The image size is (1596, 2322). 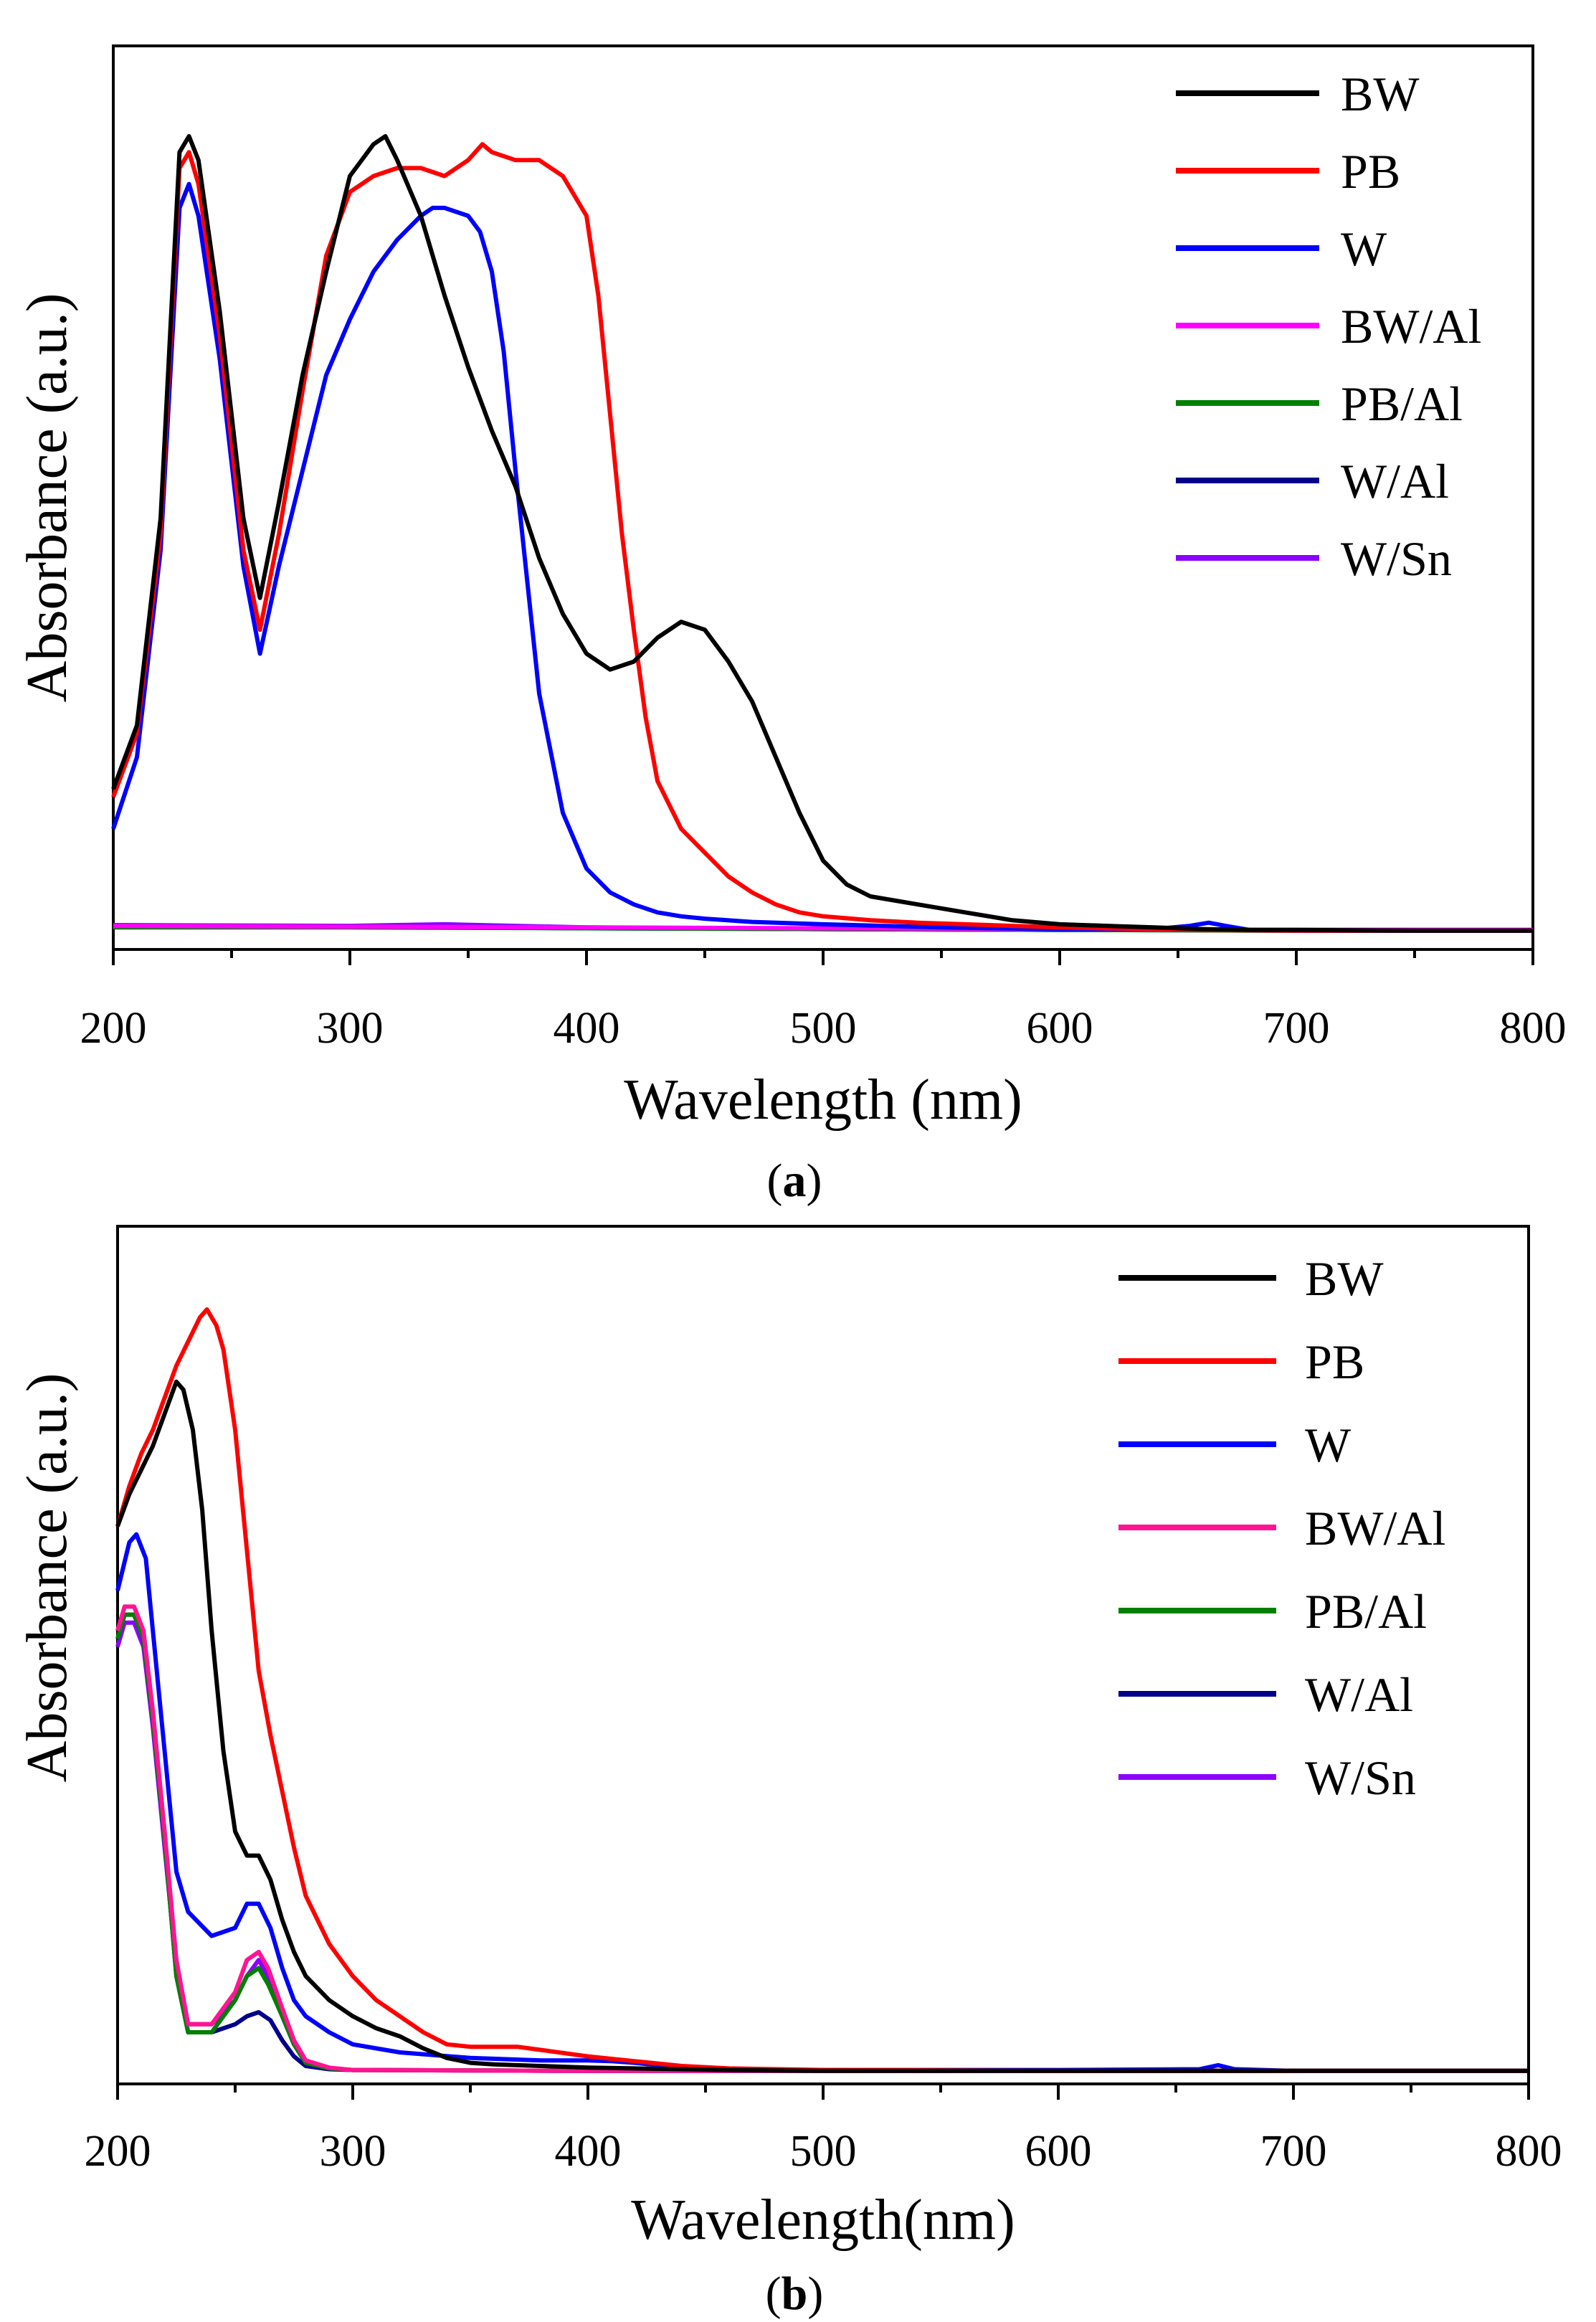 What do you see at coordinates (47, 498) in the screenshot?
I see `y-axis-title-a: Absorbance (a.u.)` at bounding box center [47, 498].